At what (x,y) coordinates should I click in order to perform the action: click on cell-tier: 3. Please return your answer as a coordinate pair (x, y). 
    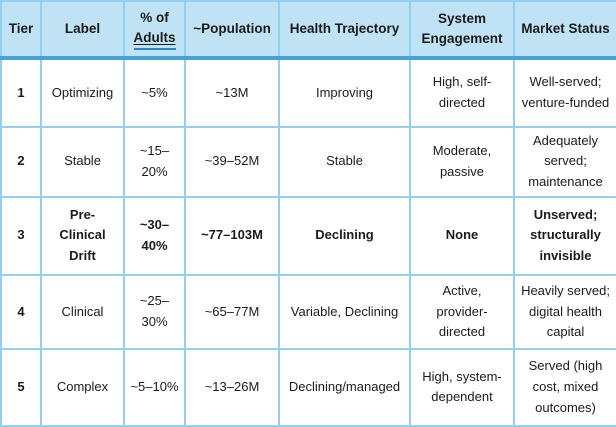
    Looking at the image, I should click on (21, 235).